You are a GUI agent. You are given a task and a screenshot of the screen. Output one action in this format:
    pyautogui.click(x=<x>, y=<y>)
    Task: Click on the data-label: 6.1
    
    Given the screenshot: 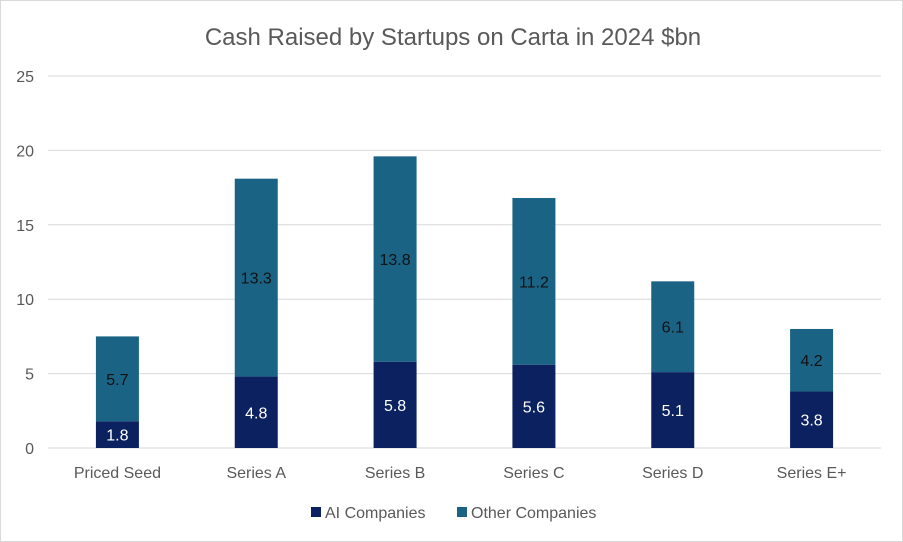 What is the action you would take?
    pyautogui.click(x=673, y=328)
    